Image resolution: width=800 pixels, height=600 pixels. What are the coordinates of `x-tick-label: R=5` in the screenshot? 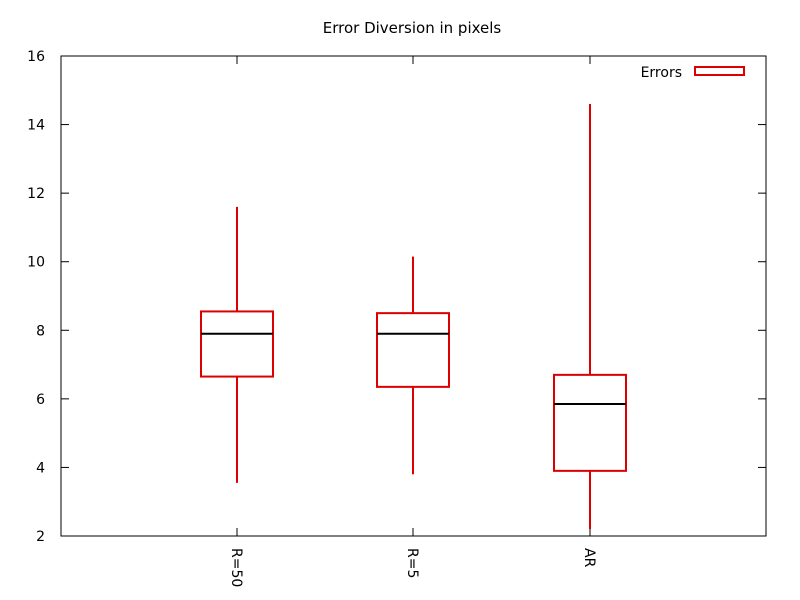 It's located at (412, 563).